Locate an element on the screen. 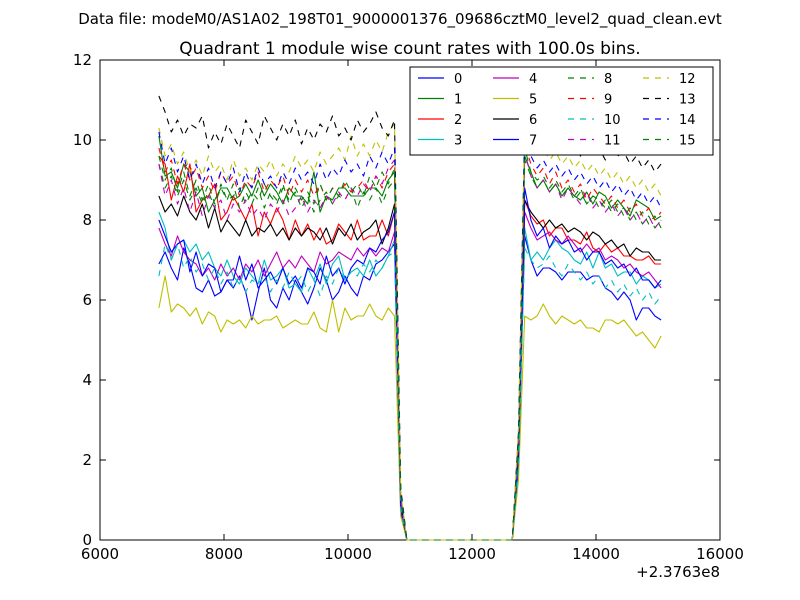 The height and width of the screenshot is (600, 800). legend-label-3: 3 is located at coordinates (458, 141).